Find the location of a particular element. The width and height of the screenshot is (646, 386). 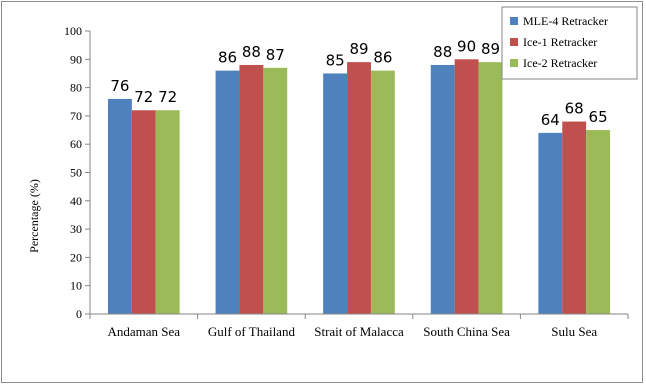

x-tick-label: South China Sea is located at coordinates (466, 331).